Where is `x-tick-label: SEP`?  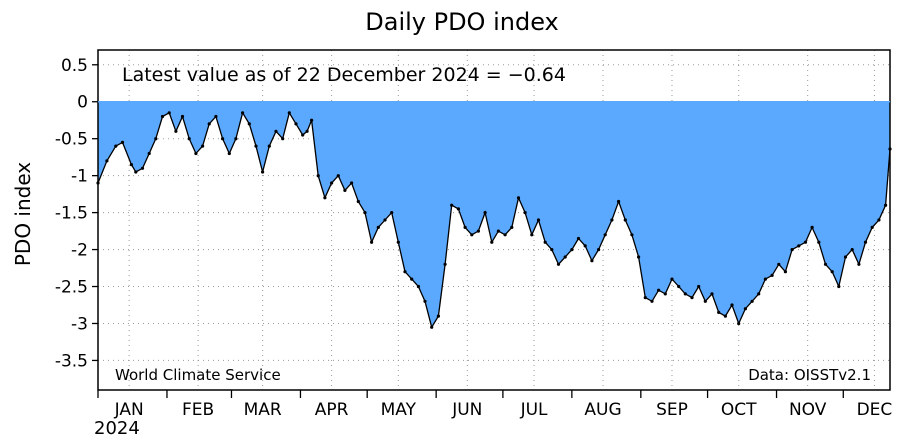
x-tick-label: SEP is located at coordinates (672, 410).